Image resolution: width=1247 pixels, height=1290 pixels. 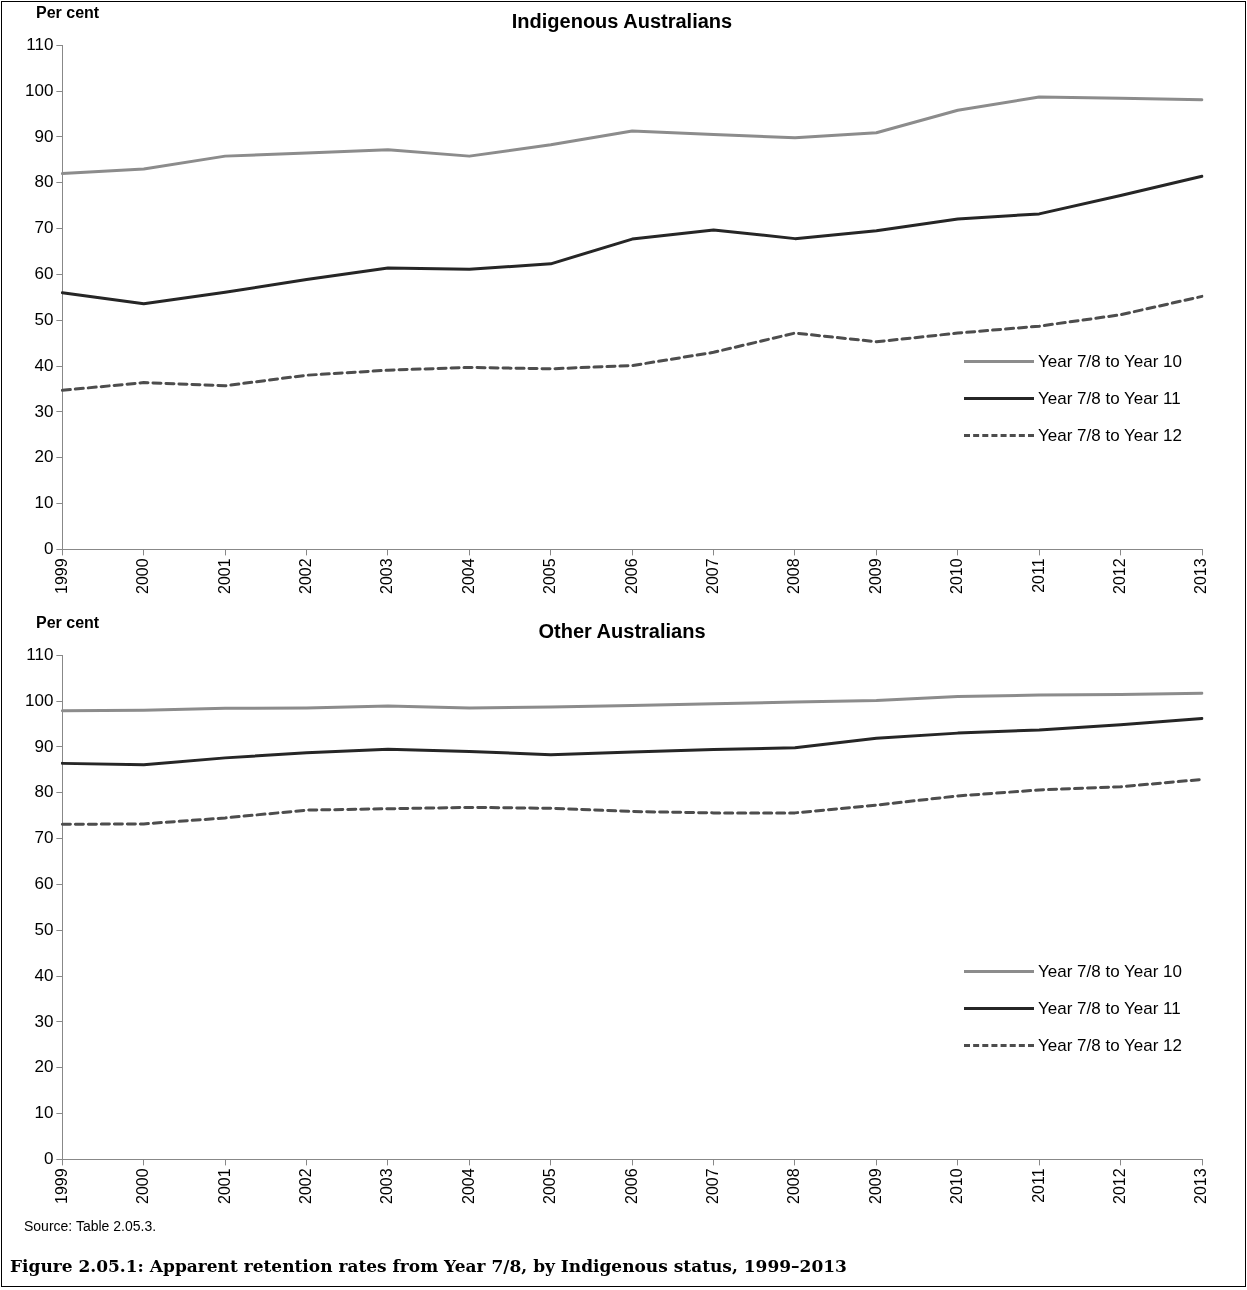 I want to click on chart-title: Indigenous Australians, so click(x=622, y=21).